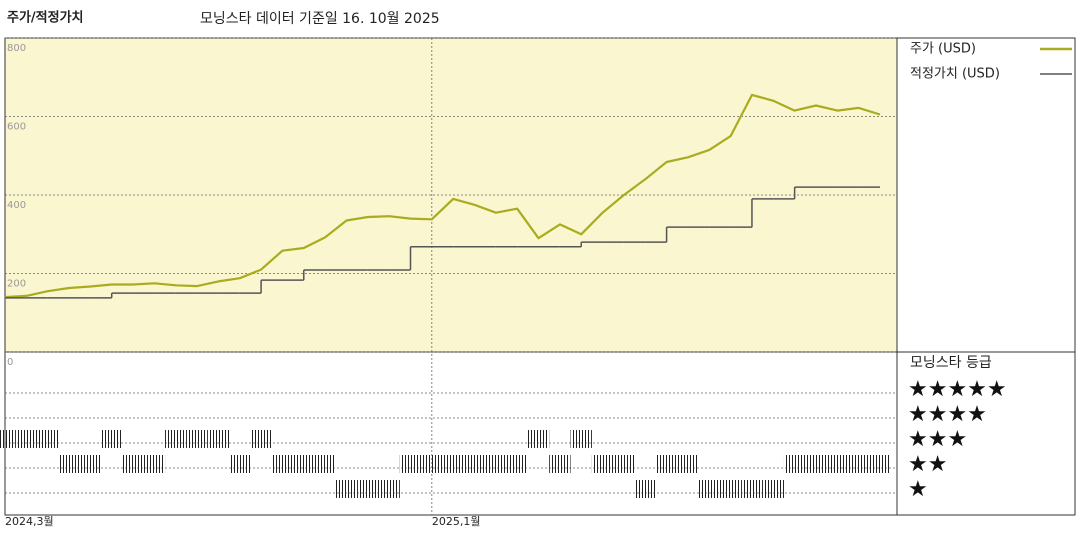  Describe the element at coordinates (943, 49) in the screenshot. I see `legend-label: 주가 (USD)` at that location.